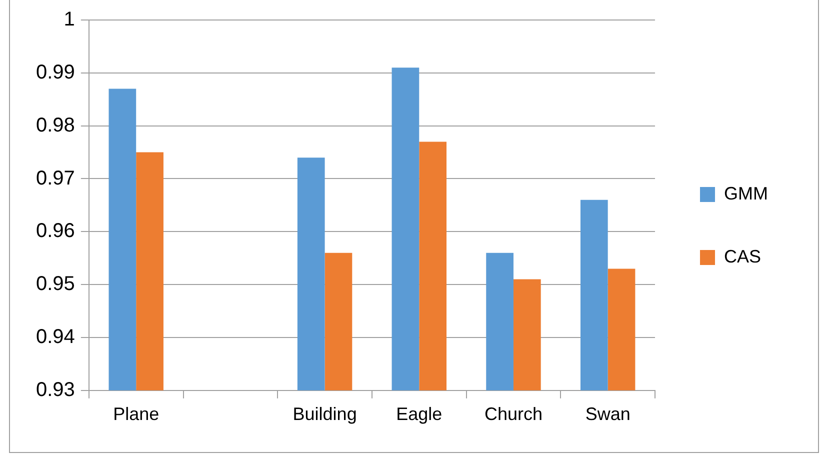  What do you see at coordinates (55, 178) in the screenshot?
I see `y-tick-label: 0.97` at bounding box center [55, 178].